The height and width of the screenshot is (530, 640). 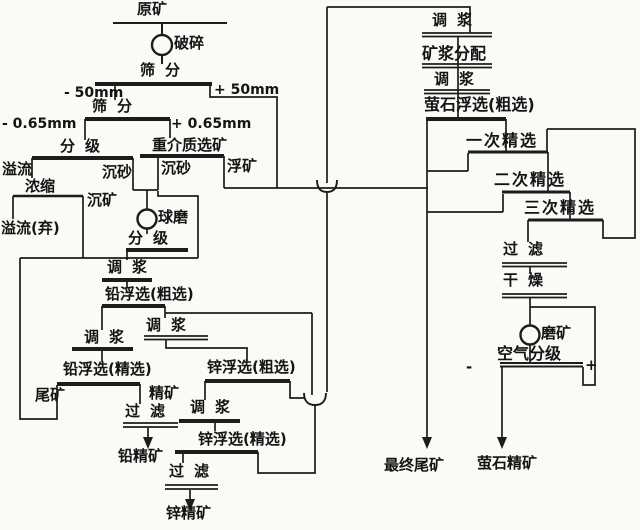 I want to click on zinc-circuit-lines, so click(x=240, y=439).